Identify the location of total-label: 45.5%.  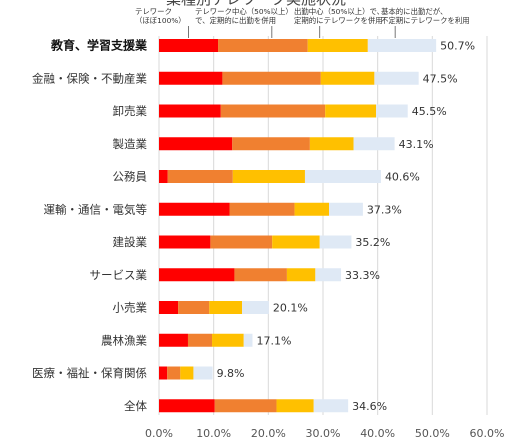
(429, 111).